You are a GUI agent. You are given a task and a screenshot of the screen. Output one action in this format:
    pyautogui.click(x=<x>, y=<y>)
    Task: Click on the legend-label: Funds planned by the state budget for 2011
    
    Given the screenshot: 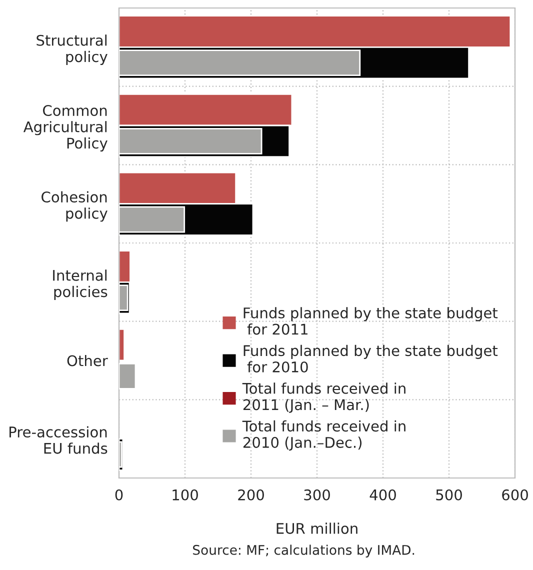 What is the action you would take?
    pyautogui.click(x=371, y=321)
    